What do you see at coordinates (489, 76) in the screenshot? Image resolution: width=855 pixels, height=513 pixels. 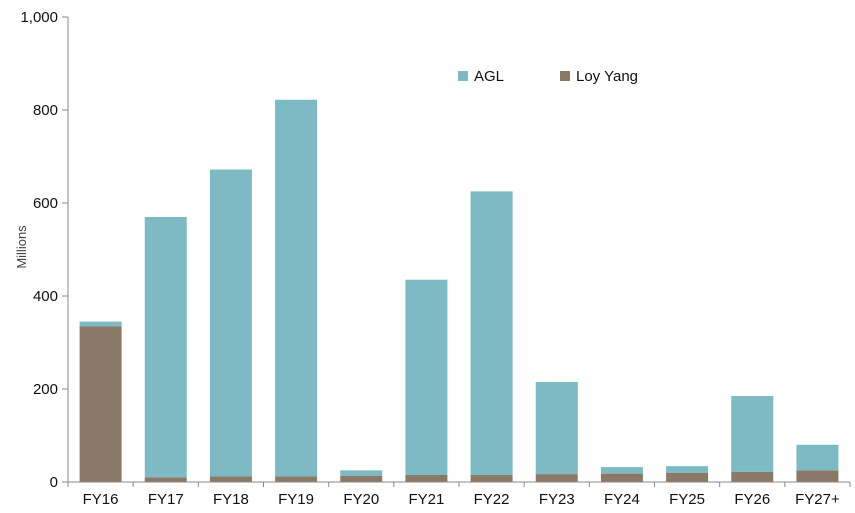 I see `legend-label-agl: AGL` at bounding box center [489, 76].